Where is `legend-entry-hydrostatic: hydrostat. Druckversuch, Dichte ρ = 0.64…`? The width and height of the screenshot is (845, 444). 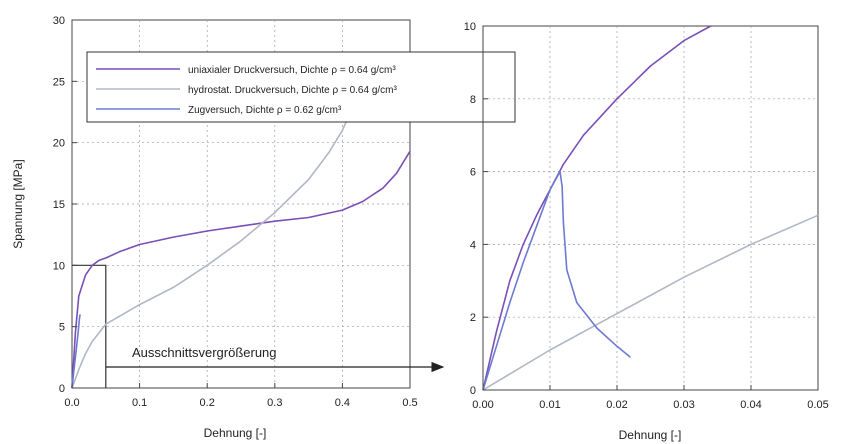
legend-entry-hydrostatic: hydrostat. Druckversuch, Dichte ρ = 0.64… is located at coordinates (292, 90).